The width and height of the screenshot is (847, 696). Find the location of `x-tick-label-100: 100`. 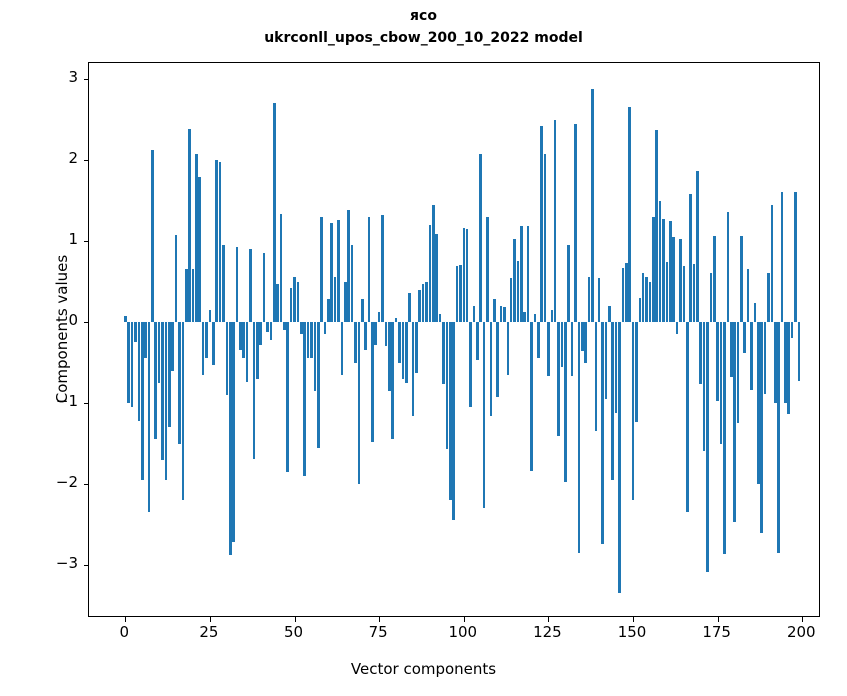

x-tick-label-100: 100 is located at coordinates (463, 632).